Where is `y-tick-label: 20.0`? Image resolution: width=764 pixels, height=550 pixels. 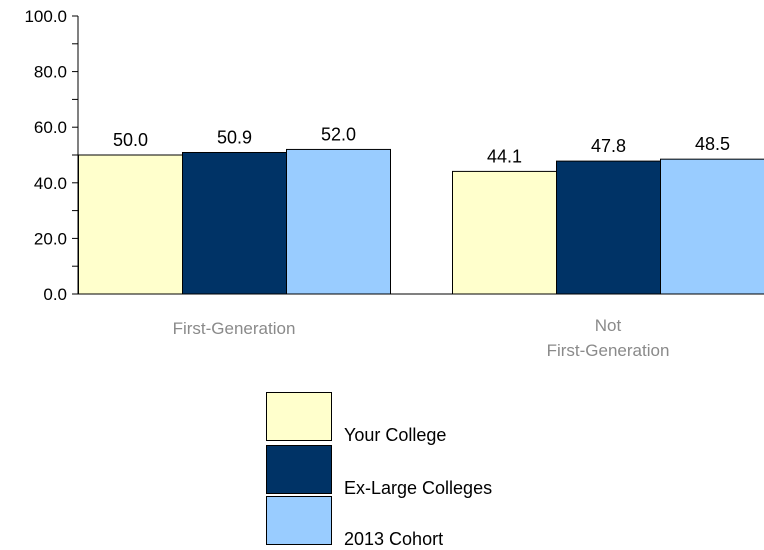
y-tick-label: 20.0 is located at coordinates (50, 238).